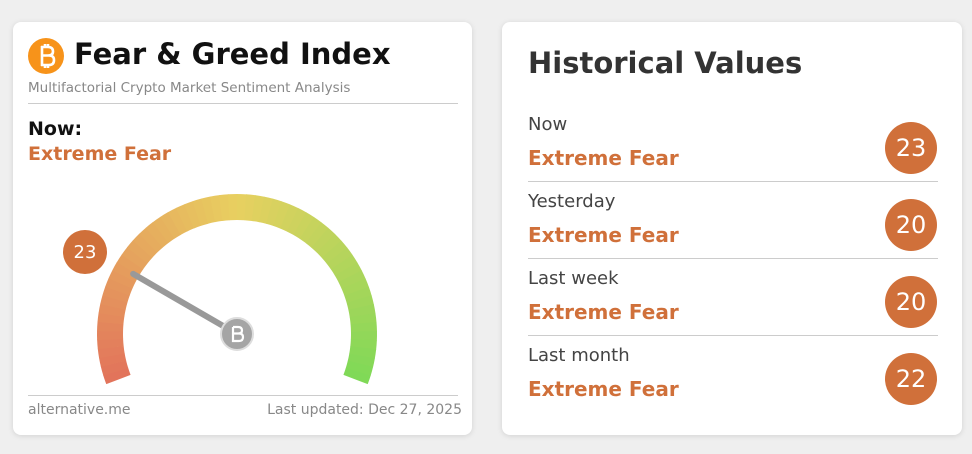 Image resolution: width=972 pixels, height=454 pixels. I want to click on row-label: Last month, so click(579, 355).